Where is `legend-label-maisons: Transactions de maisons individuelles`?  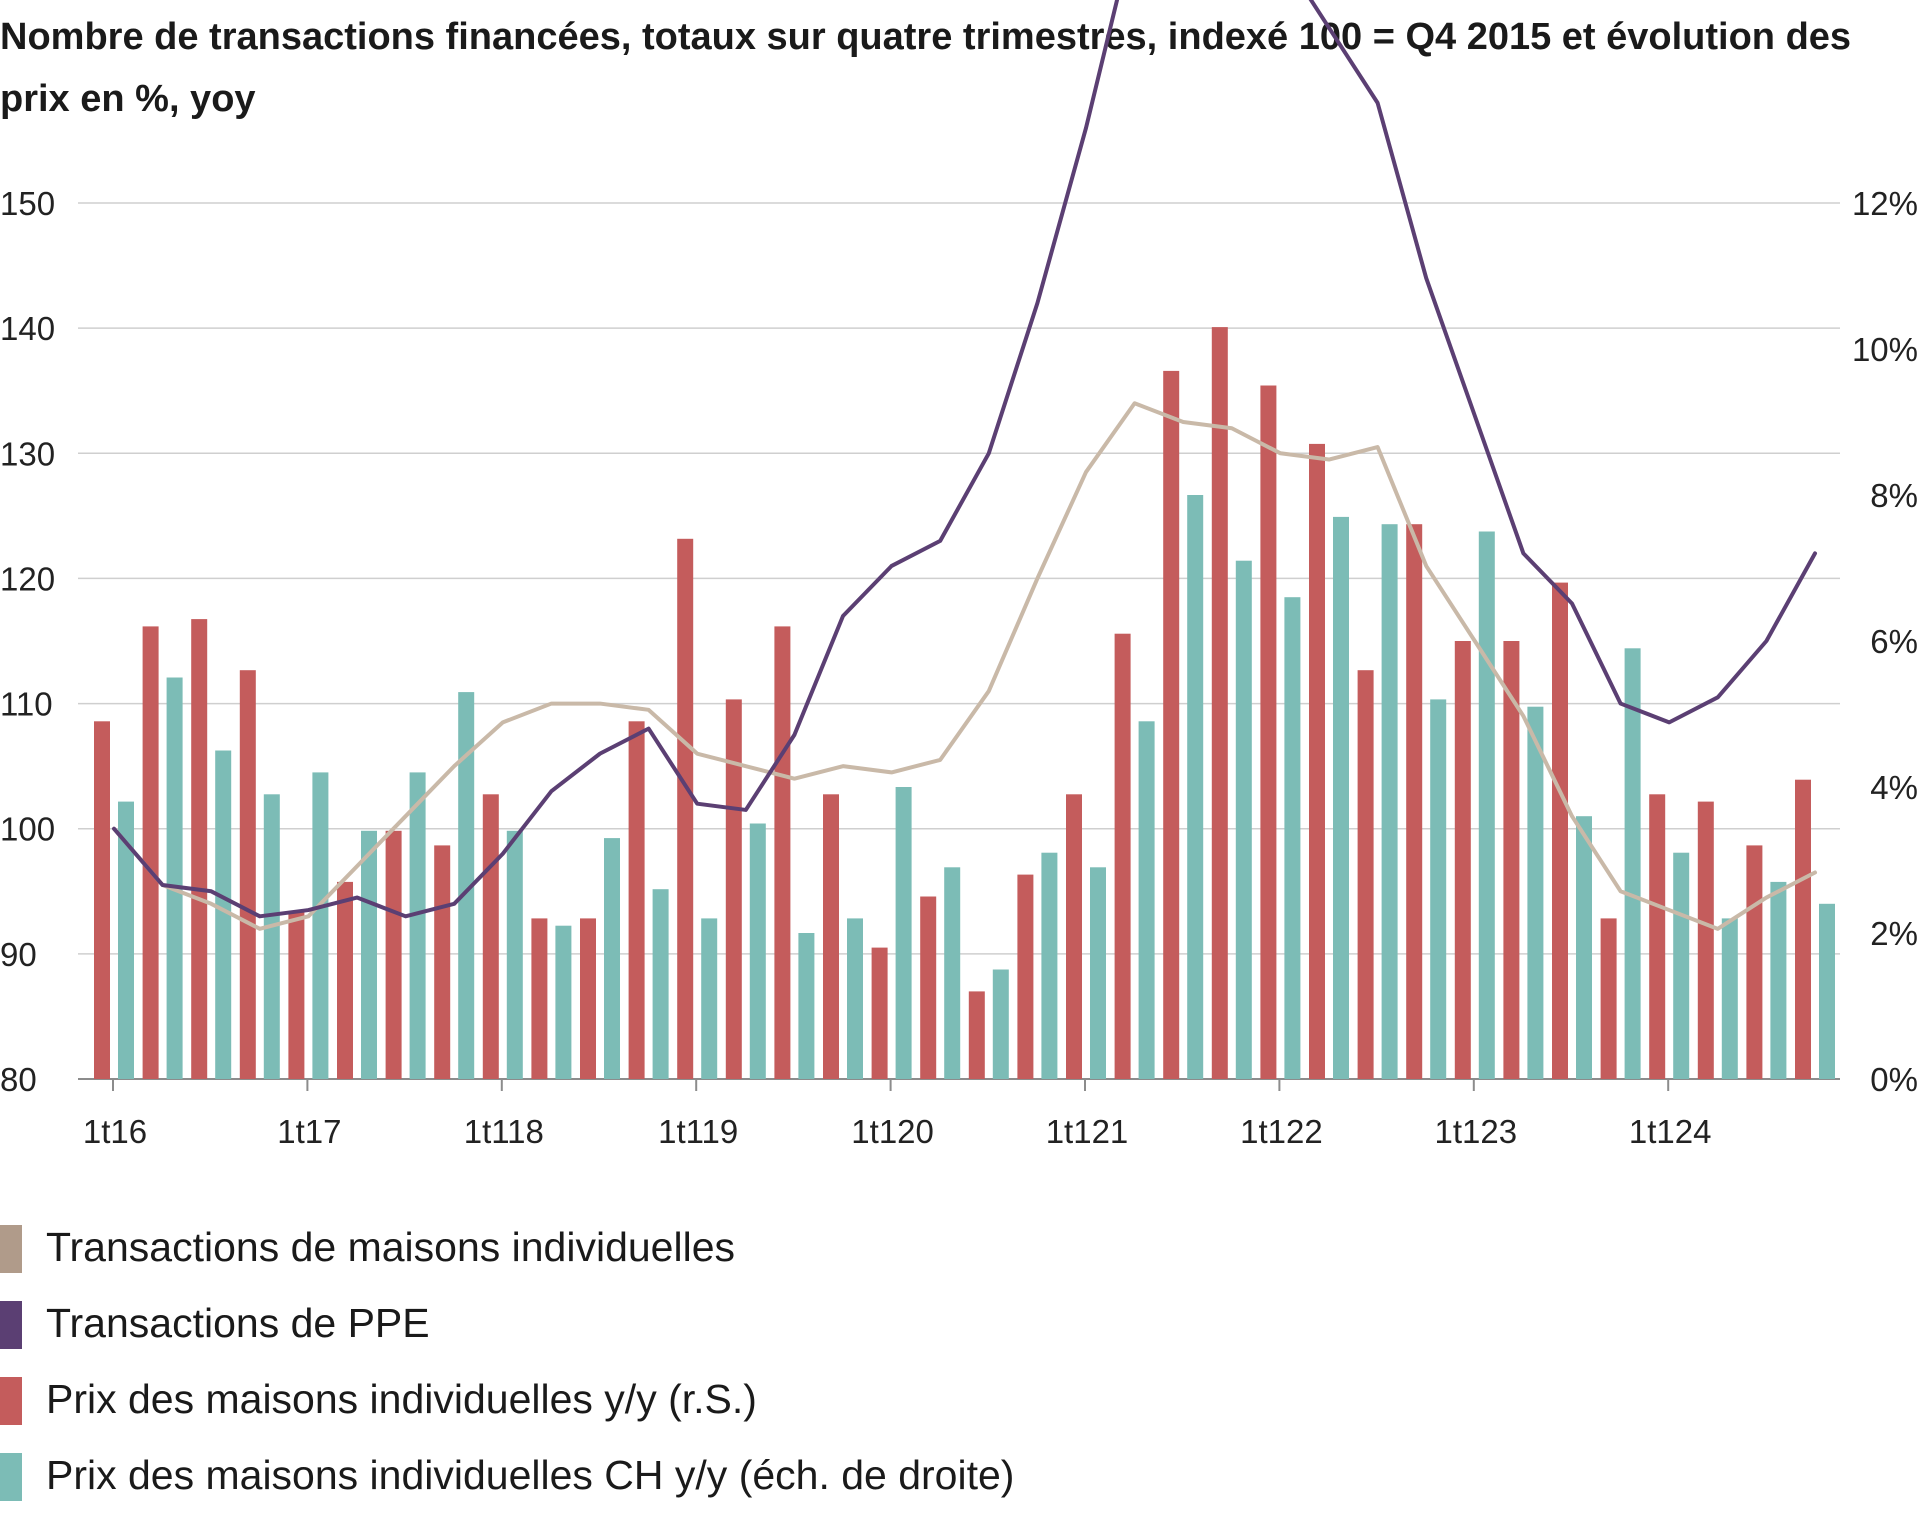 legend-label-maisons: Transactions de maisons individuelles is located at coordinates (390, 1247).